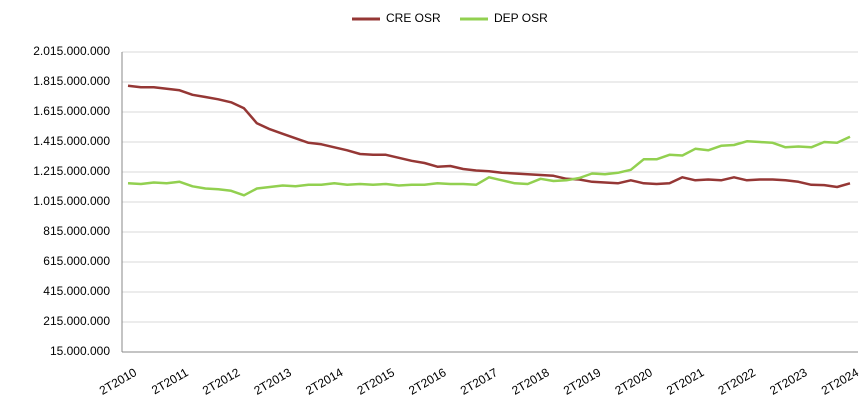 This screenshot has width=859, height=403. I want to click on x-tick-label: 2T2017, so click(479, 381).